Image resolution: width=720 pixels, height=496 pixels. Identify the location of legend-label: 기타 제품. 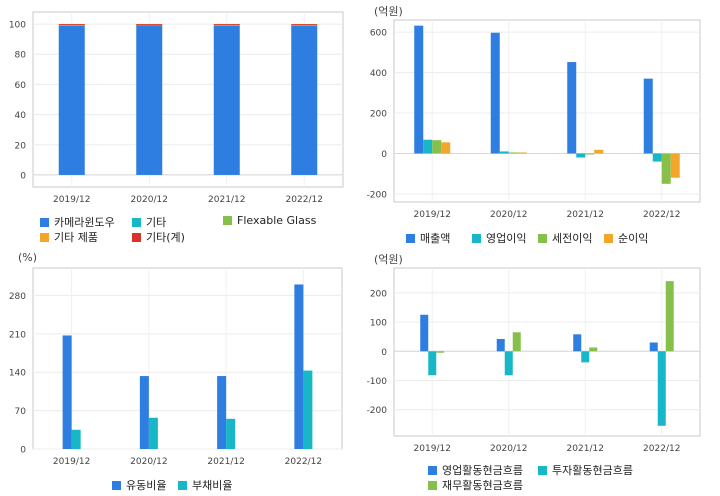
(76, 237).